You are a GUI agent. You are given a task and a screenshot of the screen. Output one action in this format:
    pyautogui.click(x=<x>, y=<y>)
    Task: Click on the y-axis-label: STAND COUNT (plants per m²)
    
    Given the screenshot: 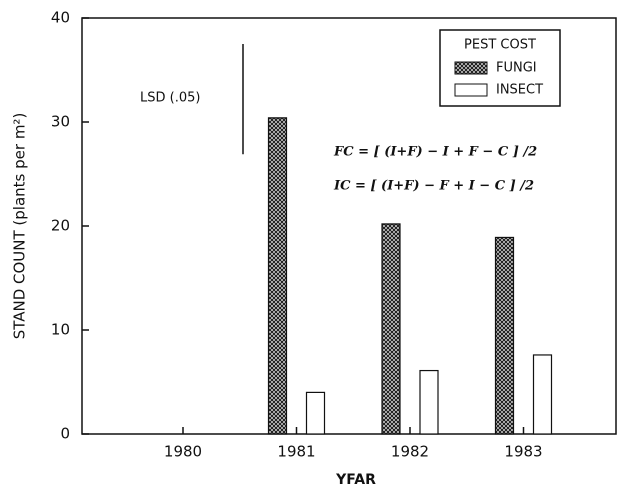 What is the action you would take?
    pyautogui.click(x=20, y=226)
    